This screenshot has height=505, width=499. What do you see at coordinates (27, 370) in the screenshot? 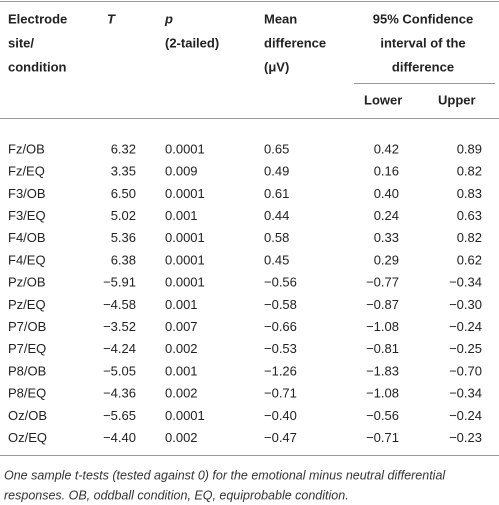
I see `cell: P8/OB` at bounding box center [27, 370].